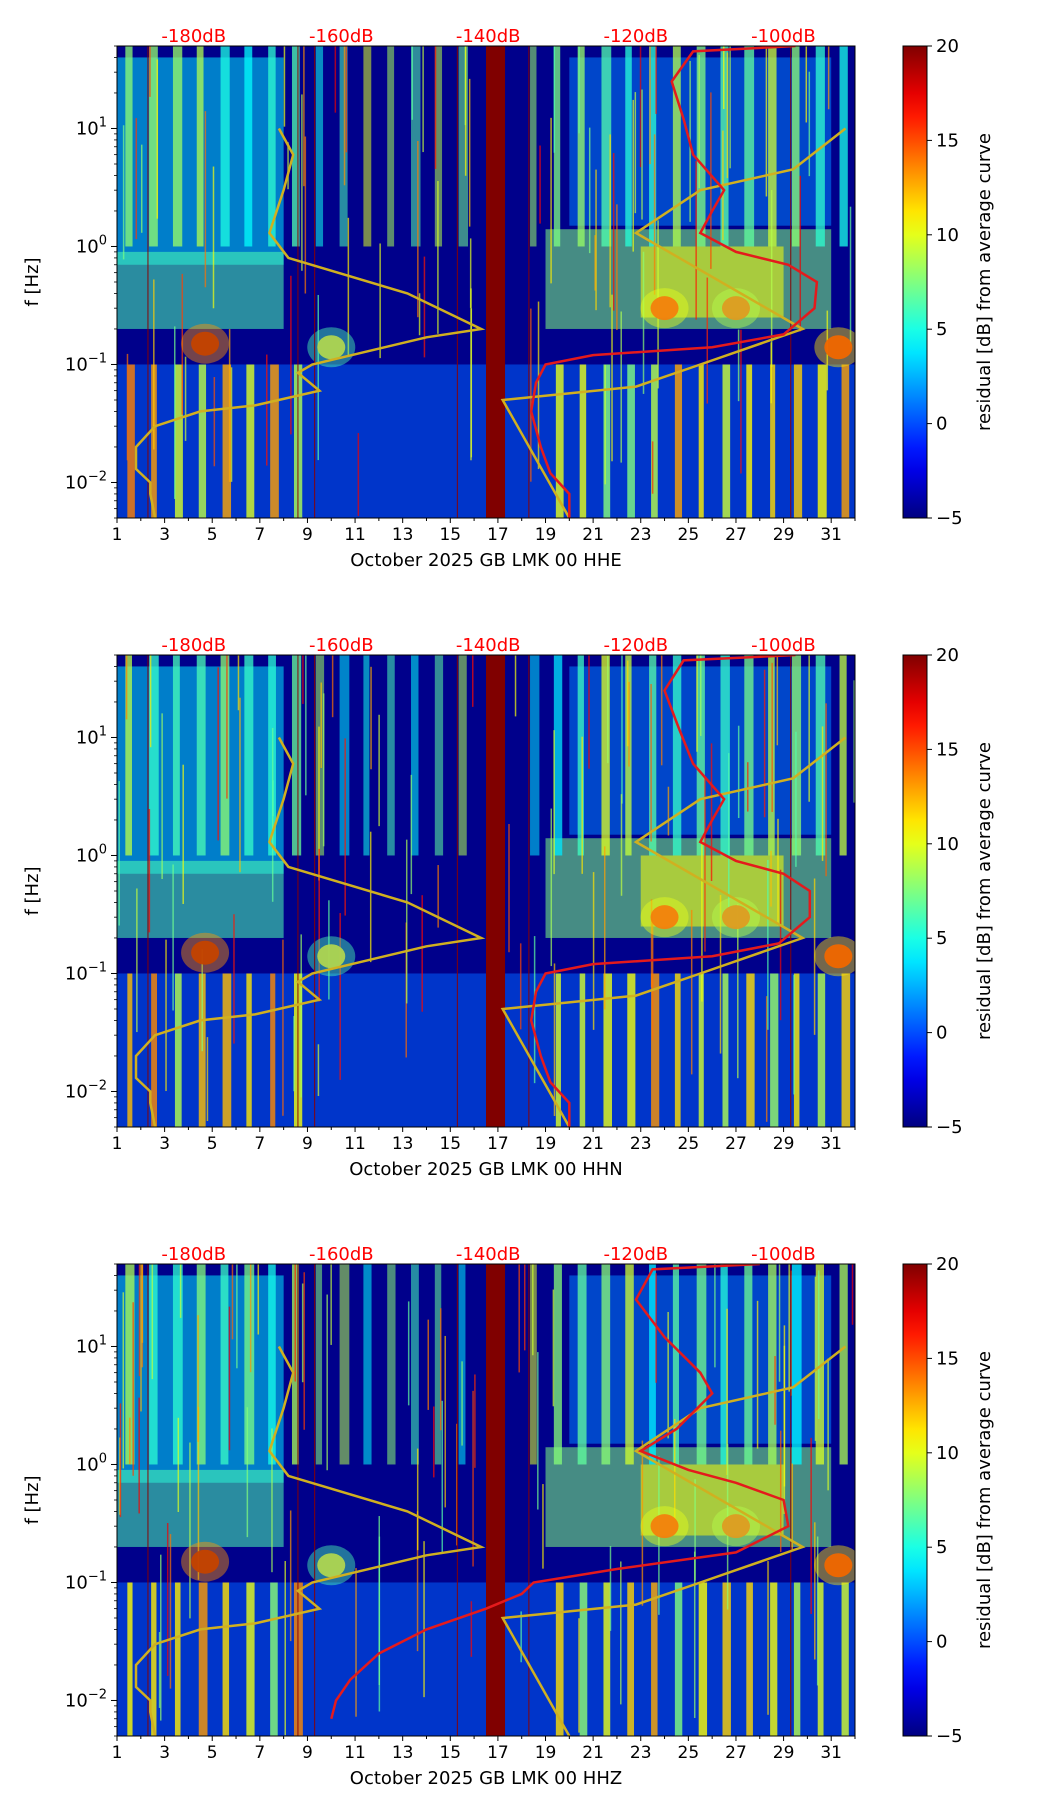  I want to click on colorbar-tick-label: 20, so click(947, 1264).